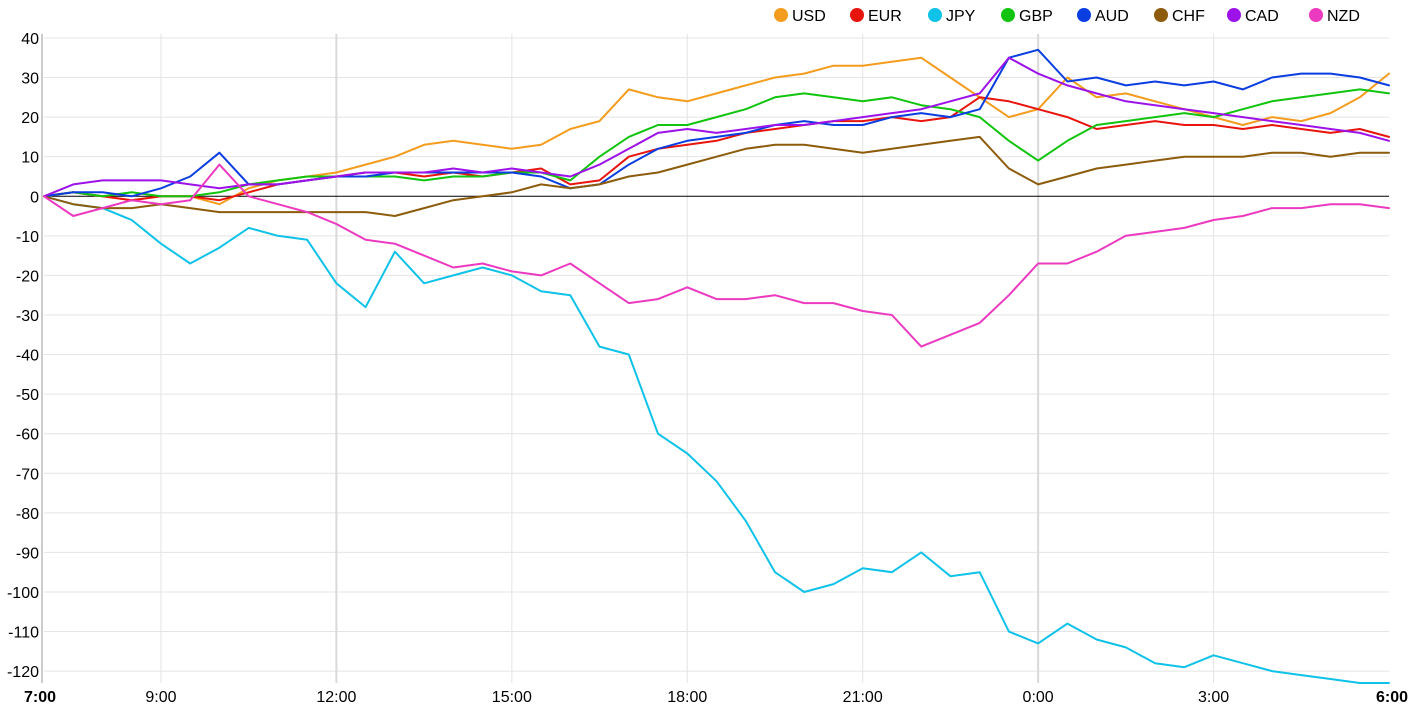  Describe the element at coordinates (1067, 16) in the screenshot. I see `legend: USD EUR JPY GBP AUD CHF CAD NZD` at that location.